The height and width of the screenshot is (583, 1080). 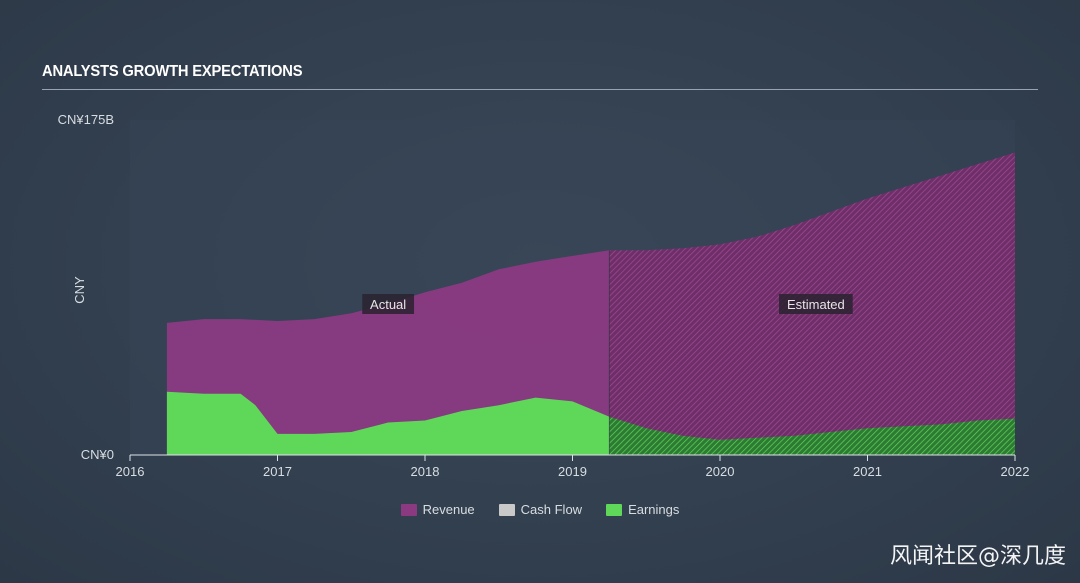 What do you see at coordinates (977, 556) in the screenshot?
I see `watermark: 风闻社区@深几度` at bounding box center [977, 556].